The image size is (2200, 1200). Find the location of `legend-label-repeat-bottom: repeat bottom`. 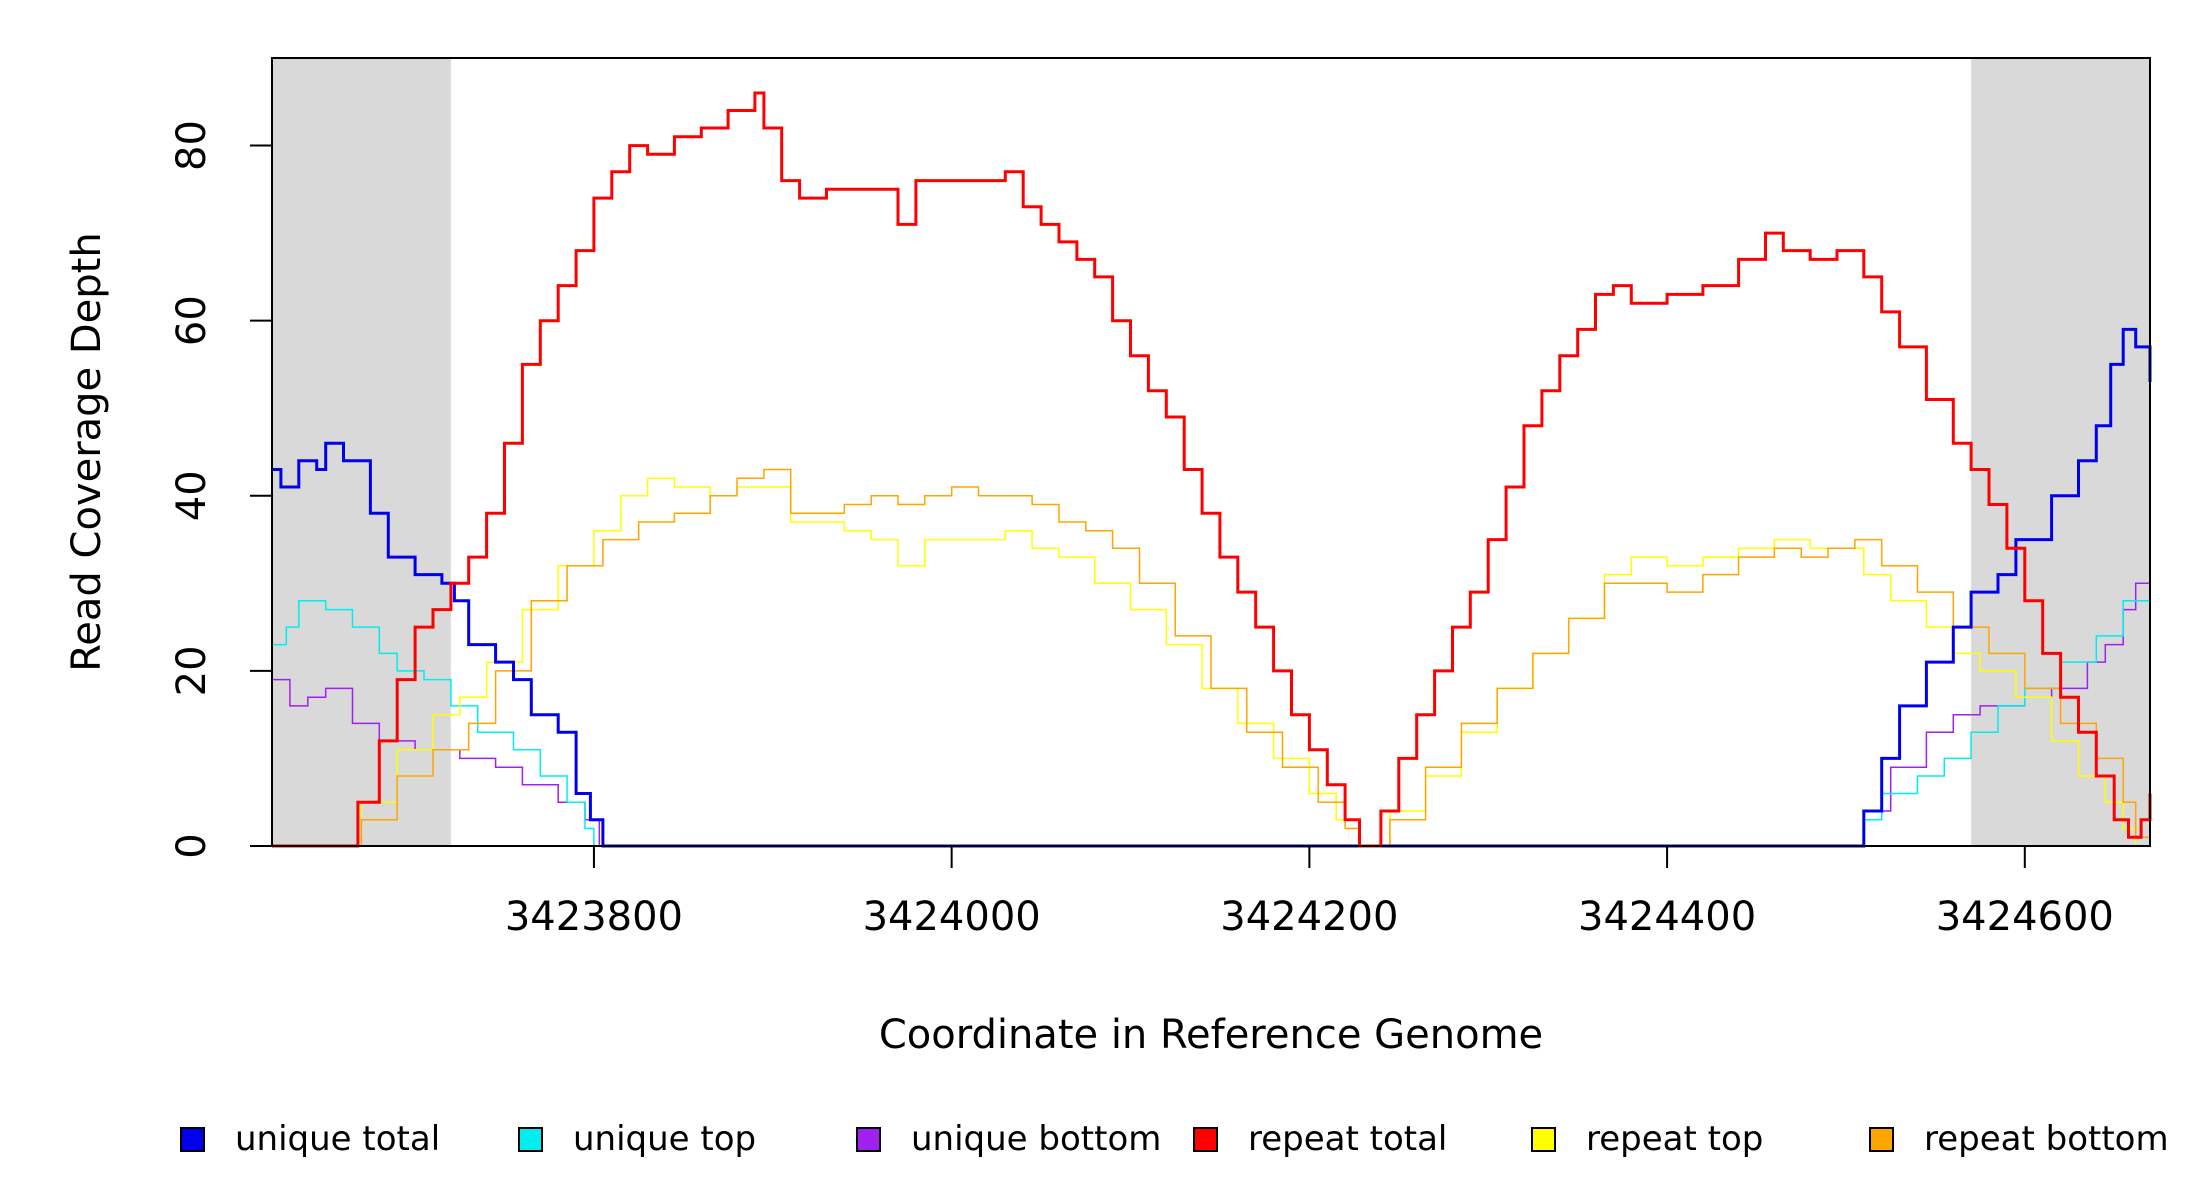

legend-label-repeat-bottom: repeat bottom is located at coordinates (2046, 1139).